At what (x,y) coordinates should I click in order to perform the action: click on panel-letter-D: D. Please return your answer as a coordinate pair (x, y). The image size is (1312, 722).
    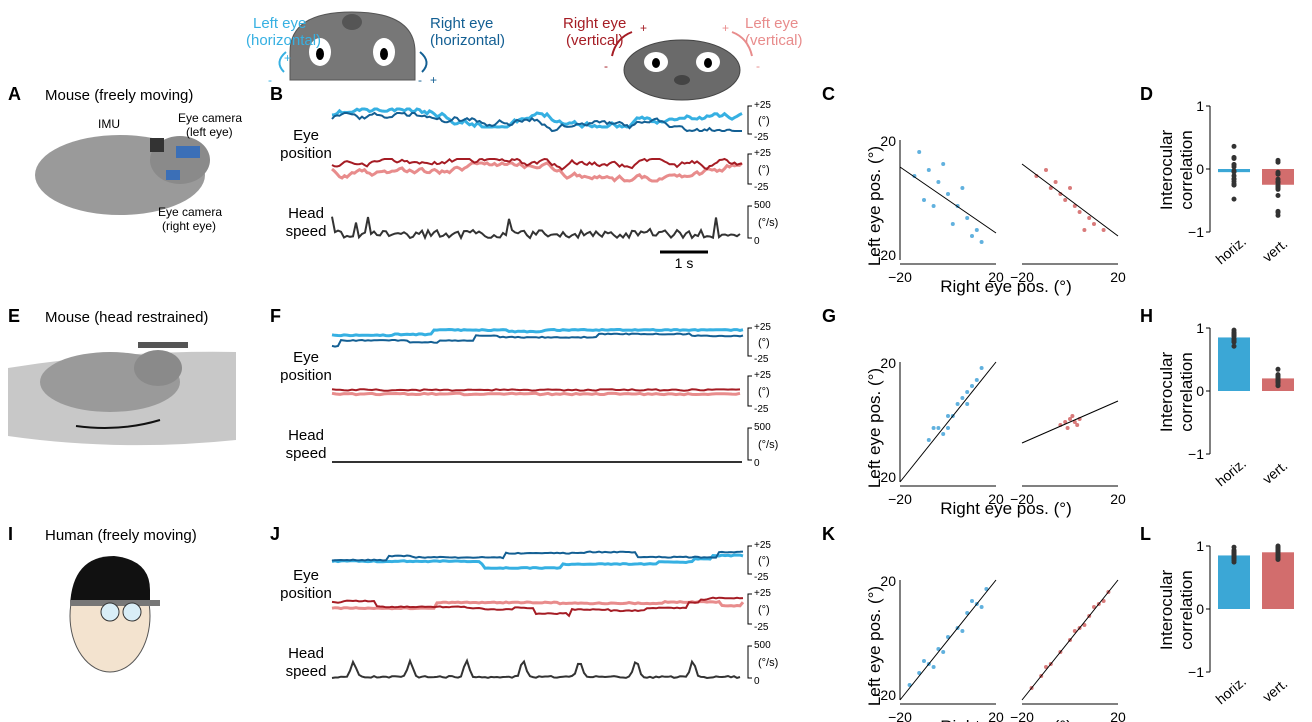
    Looking at the image, I should click on (1146, 94).